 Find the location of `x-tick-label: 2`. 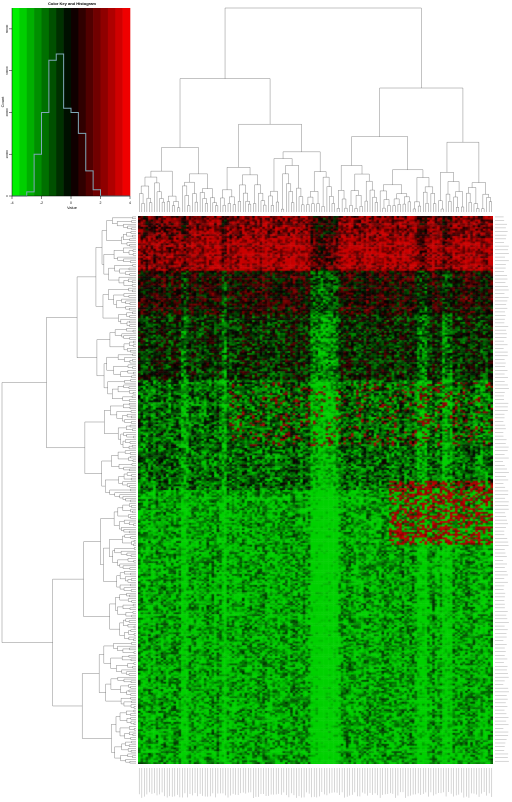

x-tick-label: 2 is located at coordinates (101, 203).